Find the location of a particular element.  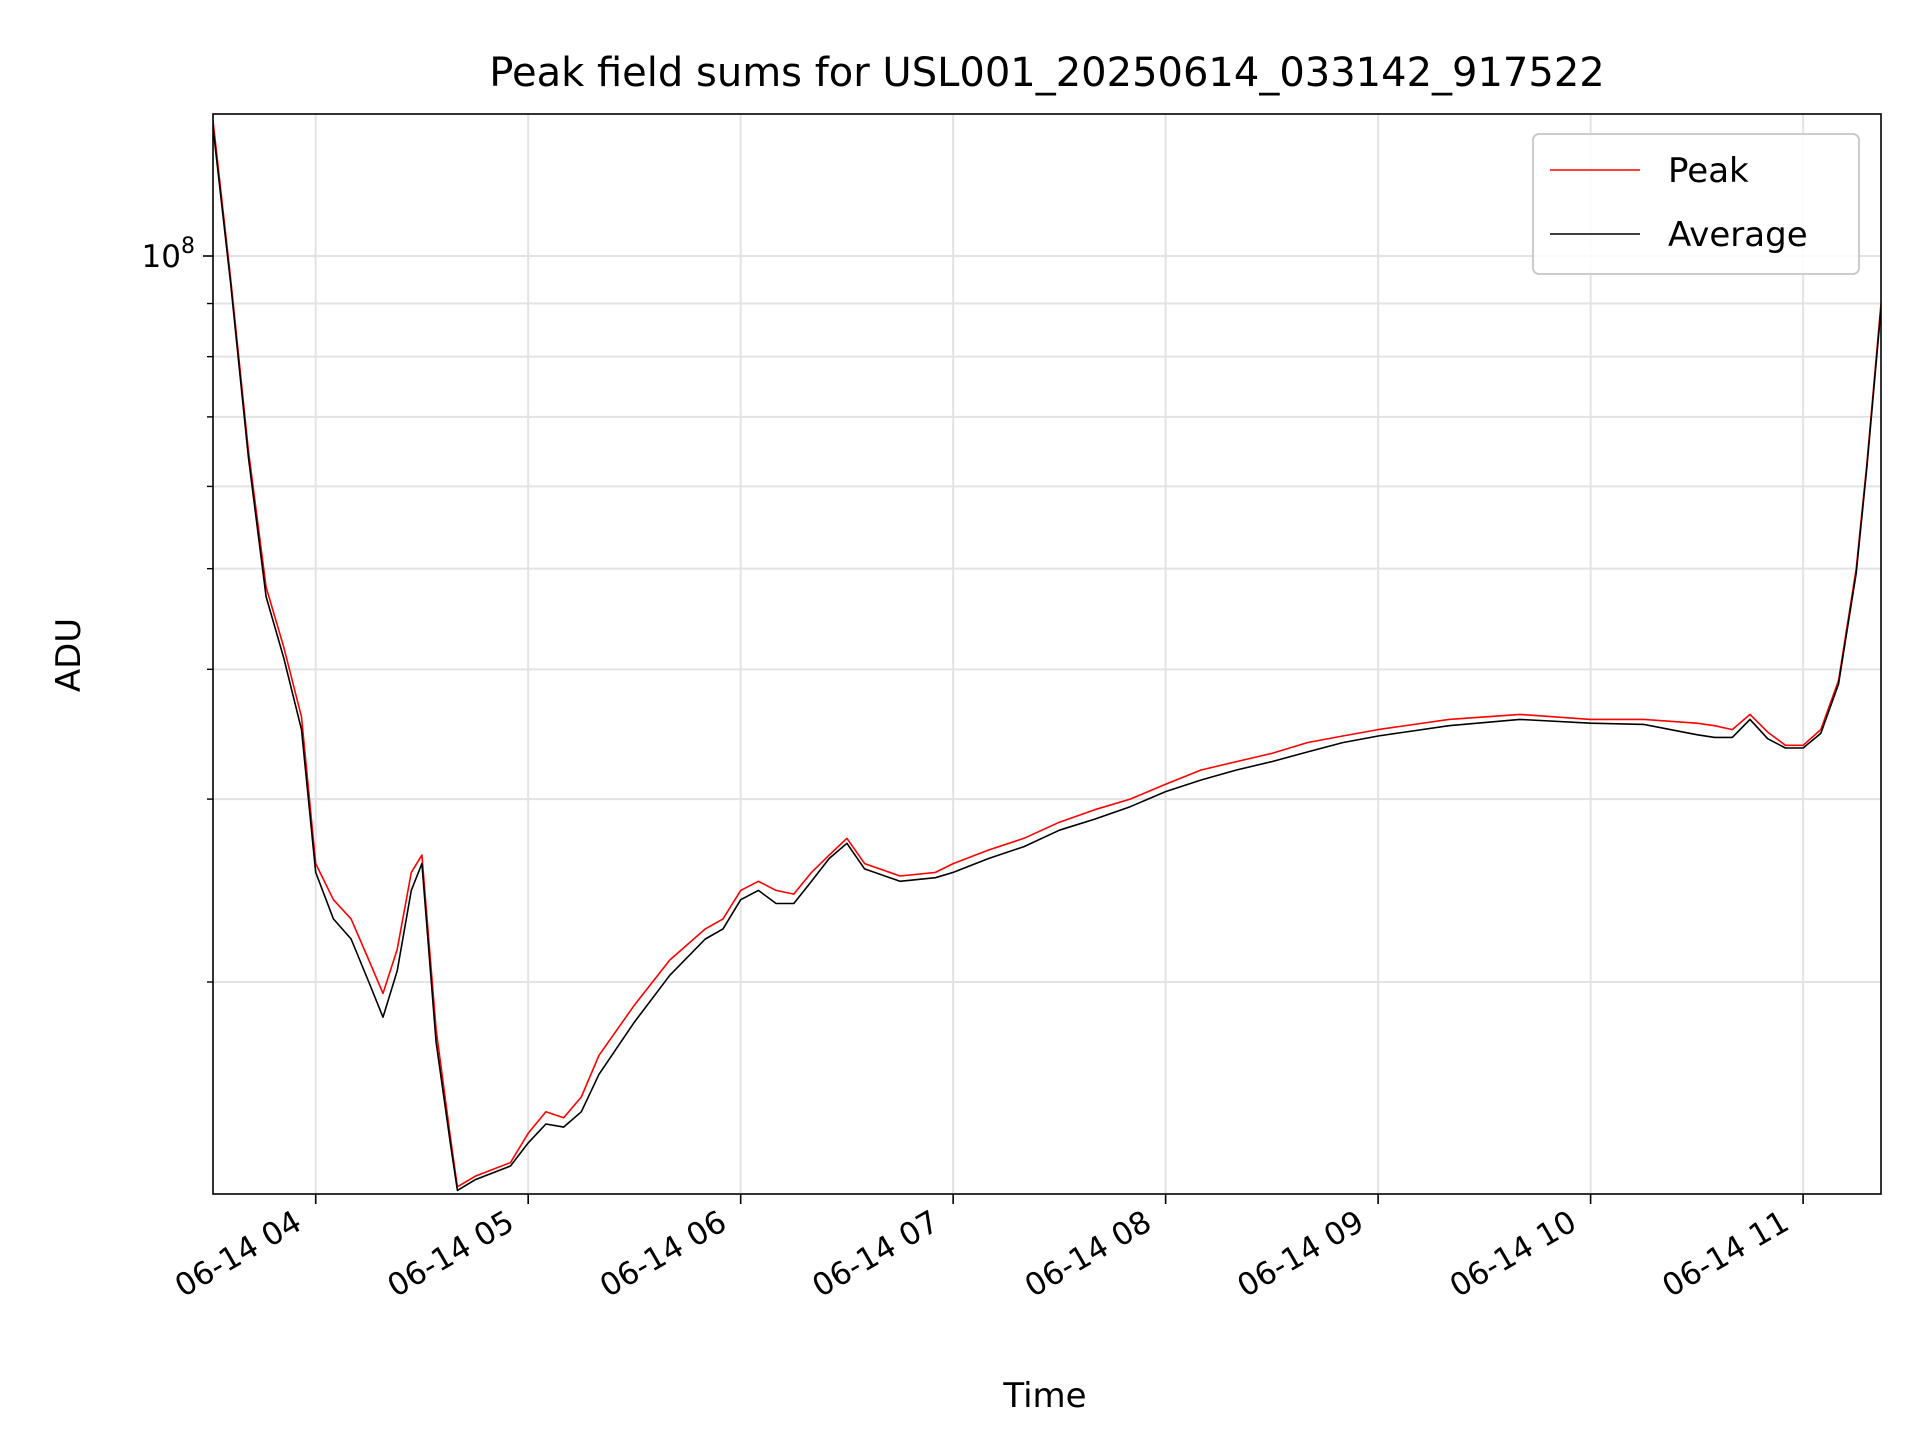

y-tick-exponent: 8 is located at coordinates (188, 246).